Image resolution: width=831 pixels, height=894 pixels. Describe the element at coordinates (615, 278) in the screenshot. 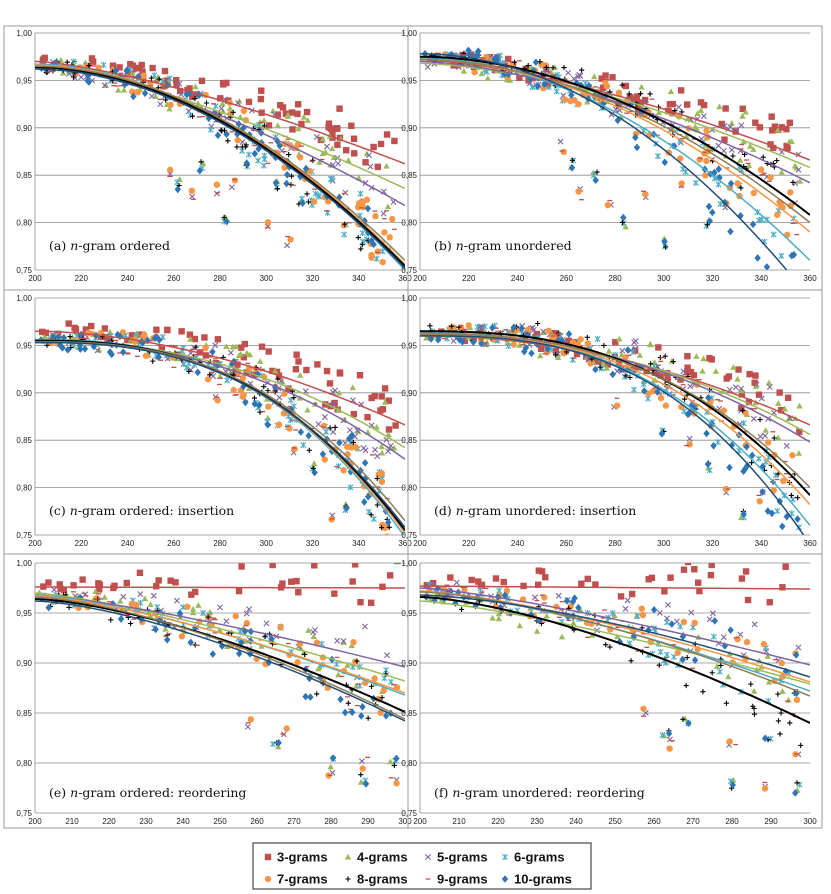

I see `x-tick-label: 280` at that location.